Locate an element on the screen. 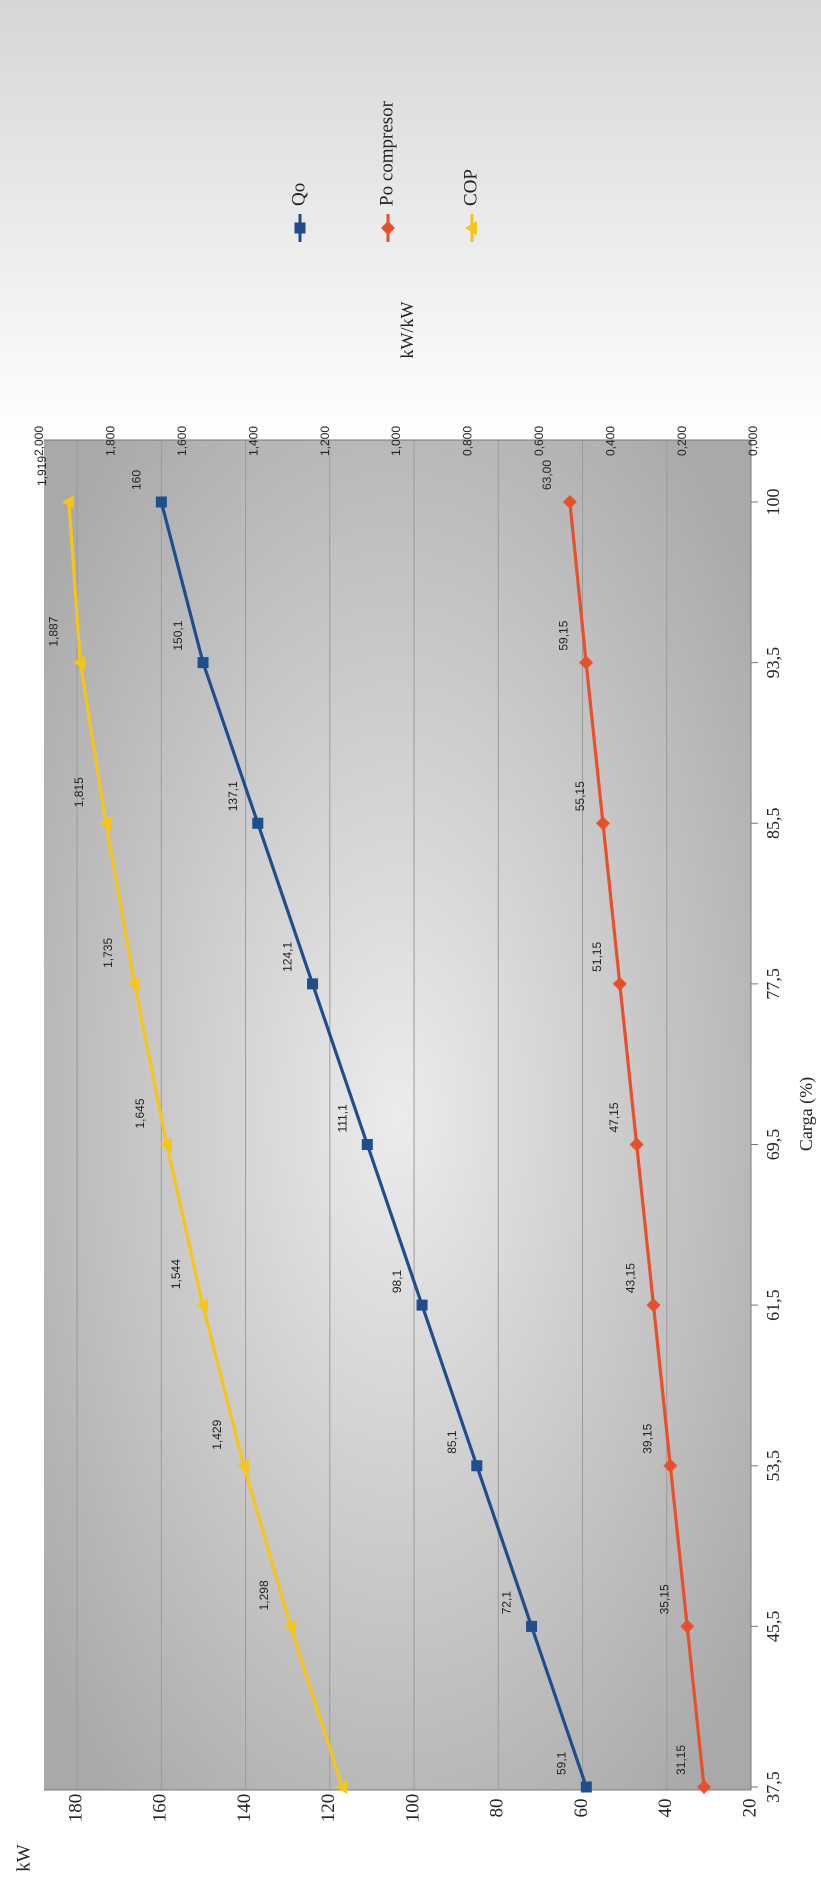 This screenshot has height=1884, width=821. data-label-po-compresor: 39,15 is located at coordinates (648, 1438).